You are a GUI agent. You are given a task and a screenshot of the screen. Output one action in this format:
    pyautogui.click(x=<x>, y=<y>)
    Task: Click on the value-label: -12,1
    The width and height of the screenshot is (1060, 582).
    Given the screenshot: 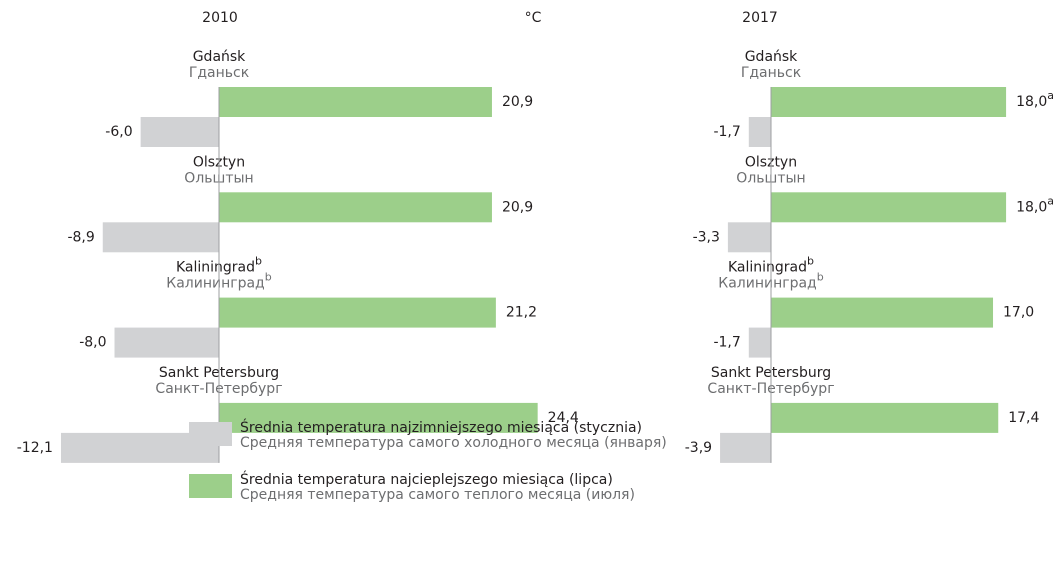 What is the action you would take?
    pyautogui.click(x=35, y=448)
    